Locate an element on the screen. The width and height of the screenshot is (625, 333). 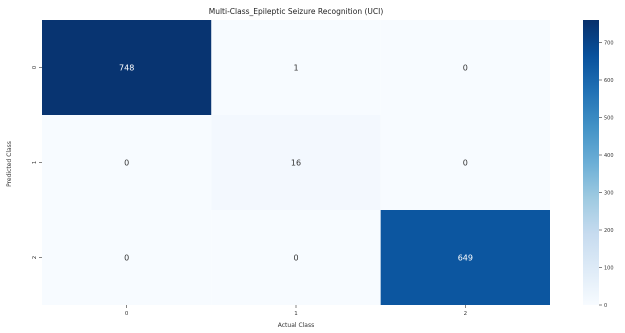
colorbar-tick-label: 100 is located at coordinates (609, 269).